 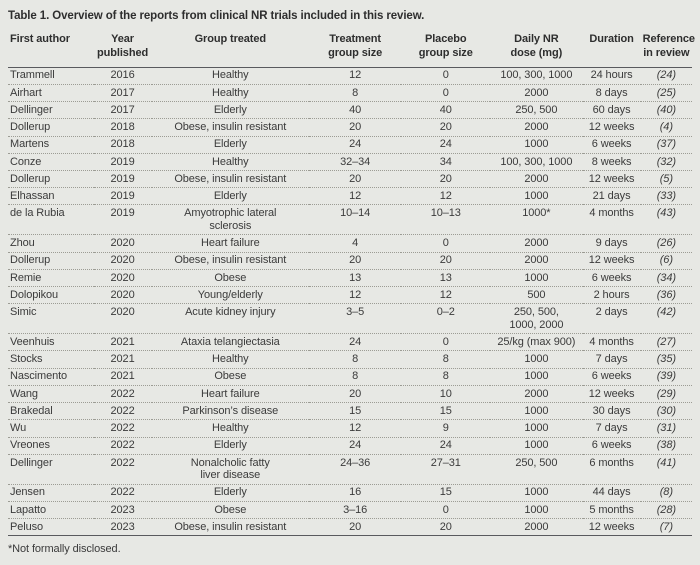 What do you see at coordinates (611, 76) in the screenshot?
I see `cell-duration: 24 hours` at bounding box center [611, 76].